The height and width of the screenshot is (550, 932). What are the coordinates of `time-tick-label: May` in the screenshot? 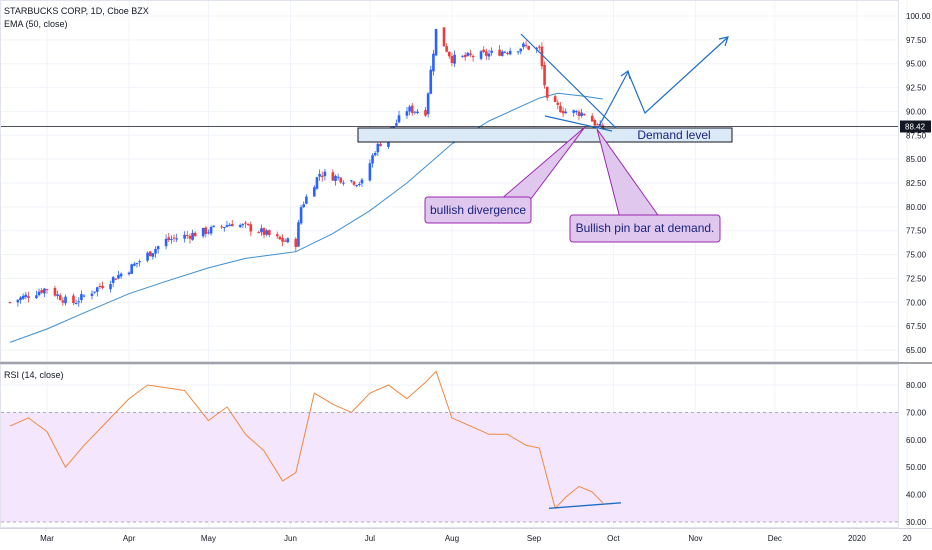 It's located at (208, 538).